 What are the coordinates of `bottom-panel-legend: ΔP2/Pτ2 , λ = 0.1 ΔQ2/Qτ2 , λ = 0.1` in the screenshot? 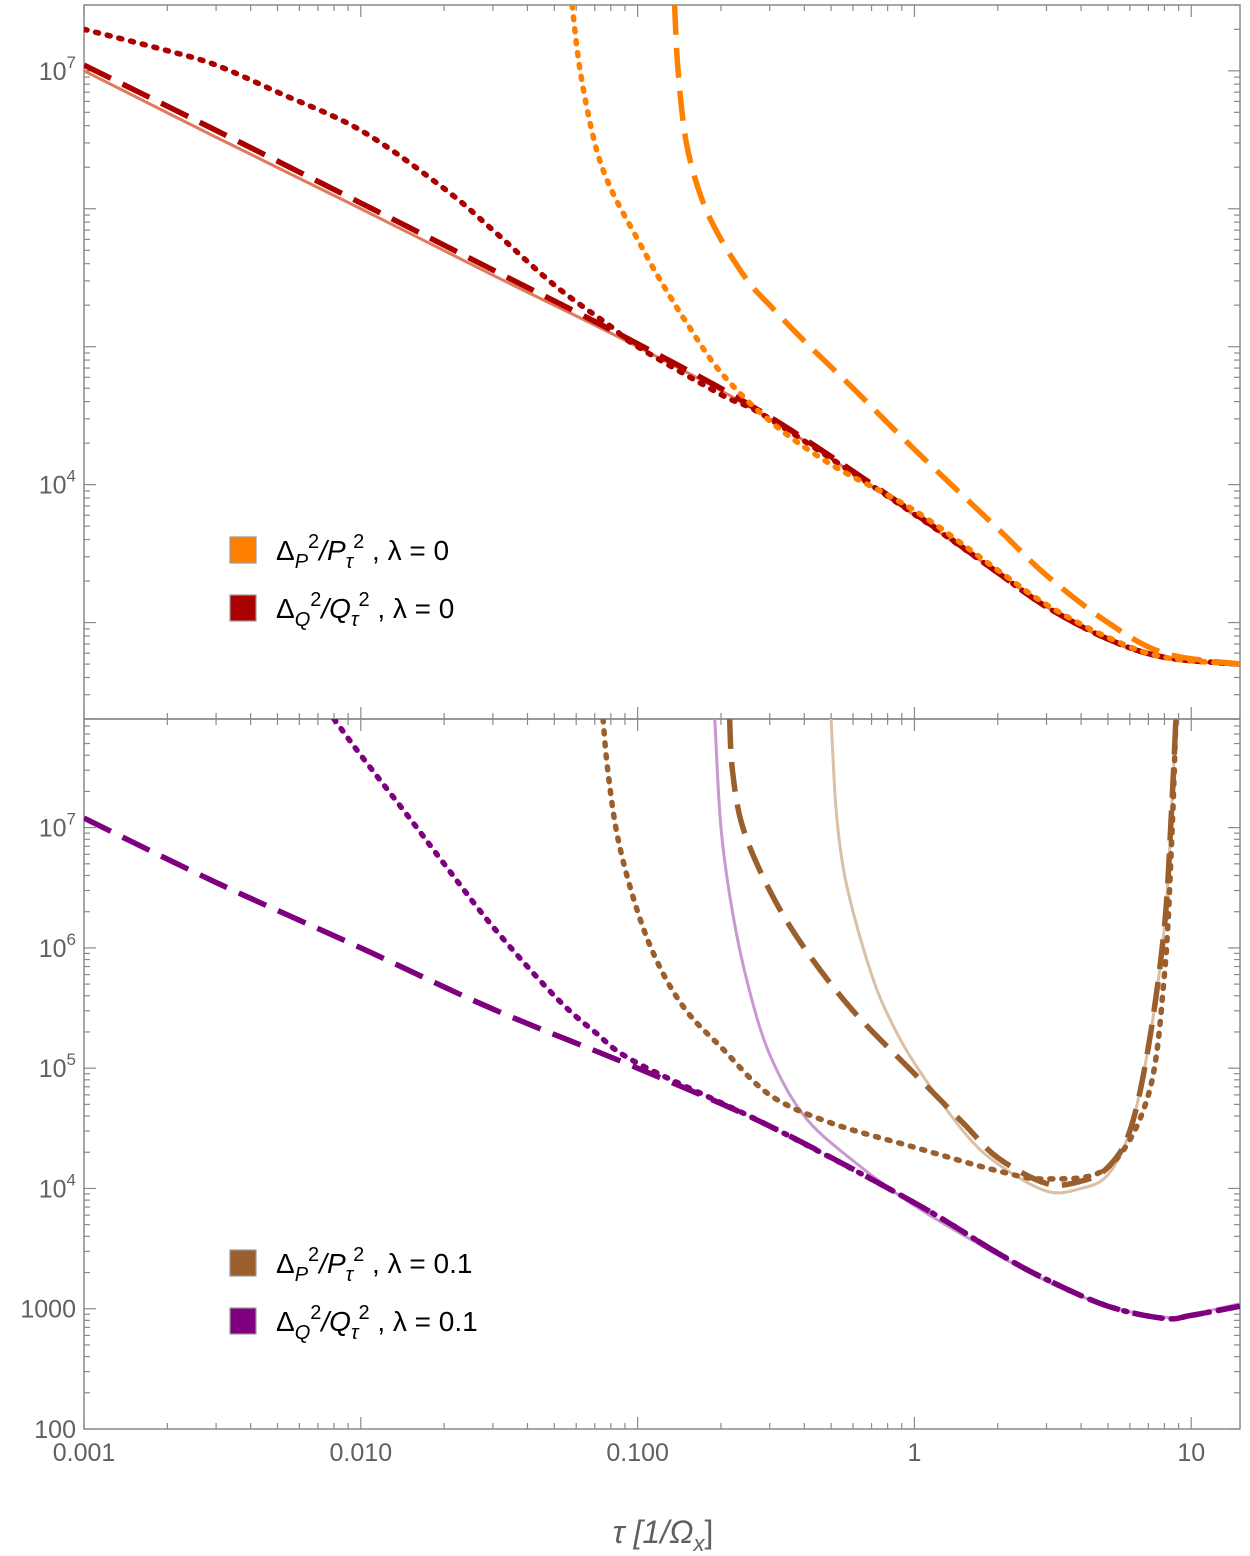 It's located at (353, 1294).